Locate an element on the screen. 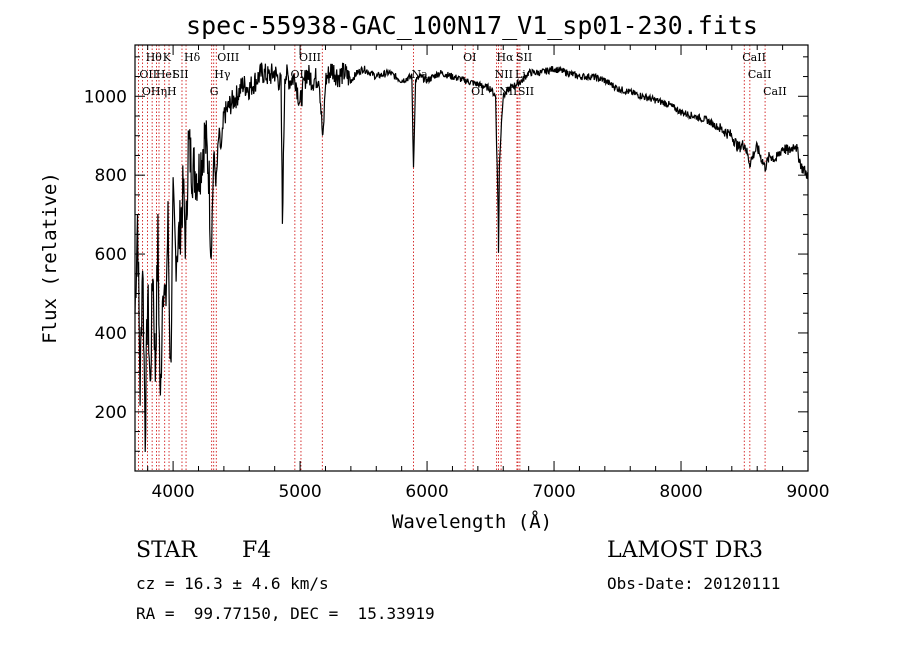 The height and width of the screenshot is (649, 900). object-subclass: F4 is located at coordinates (257, 550).